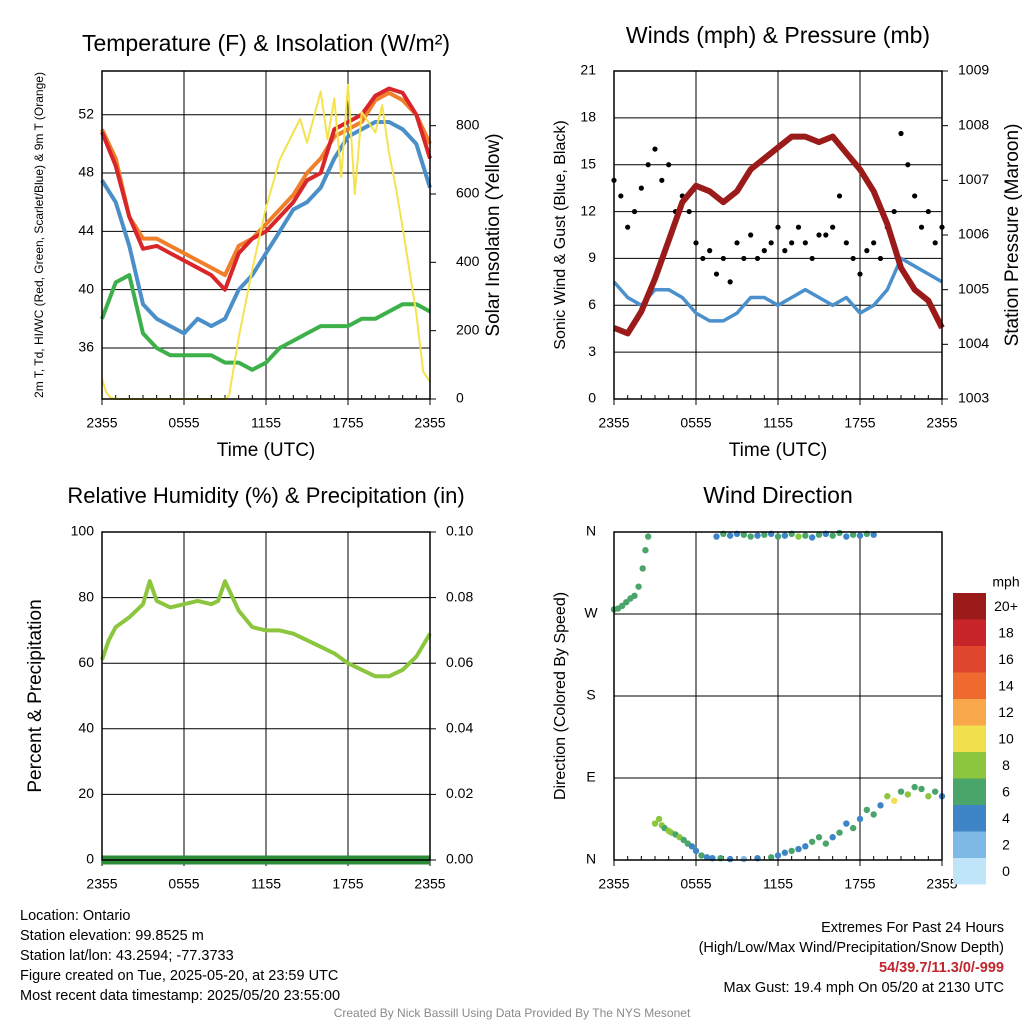 This screenshot has width=1024, height=1024. What do you see at coordinates (1006, 818) in the screenshot?
I see `wdir-legend-label: 4` at bounding box center [1006, 818].